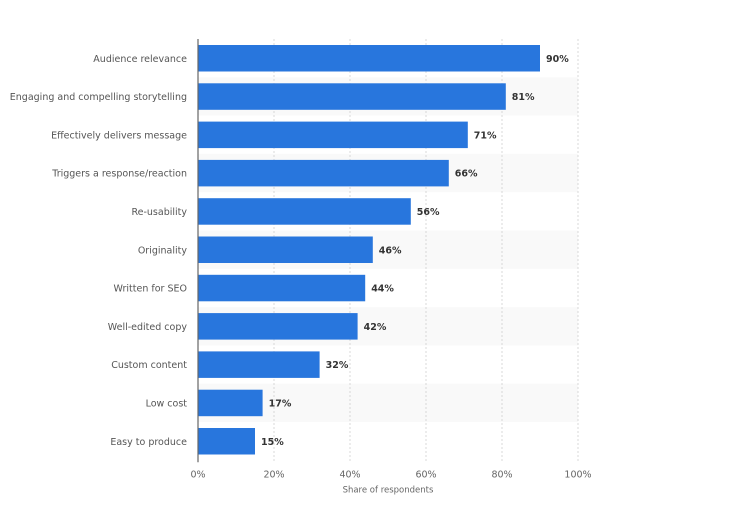  Describe the element at coordinates (197, 474) in the screenshot. I see `x-tick-label: 0%` at that location.